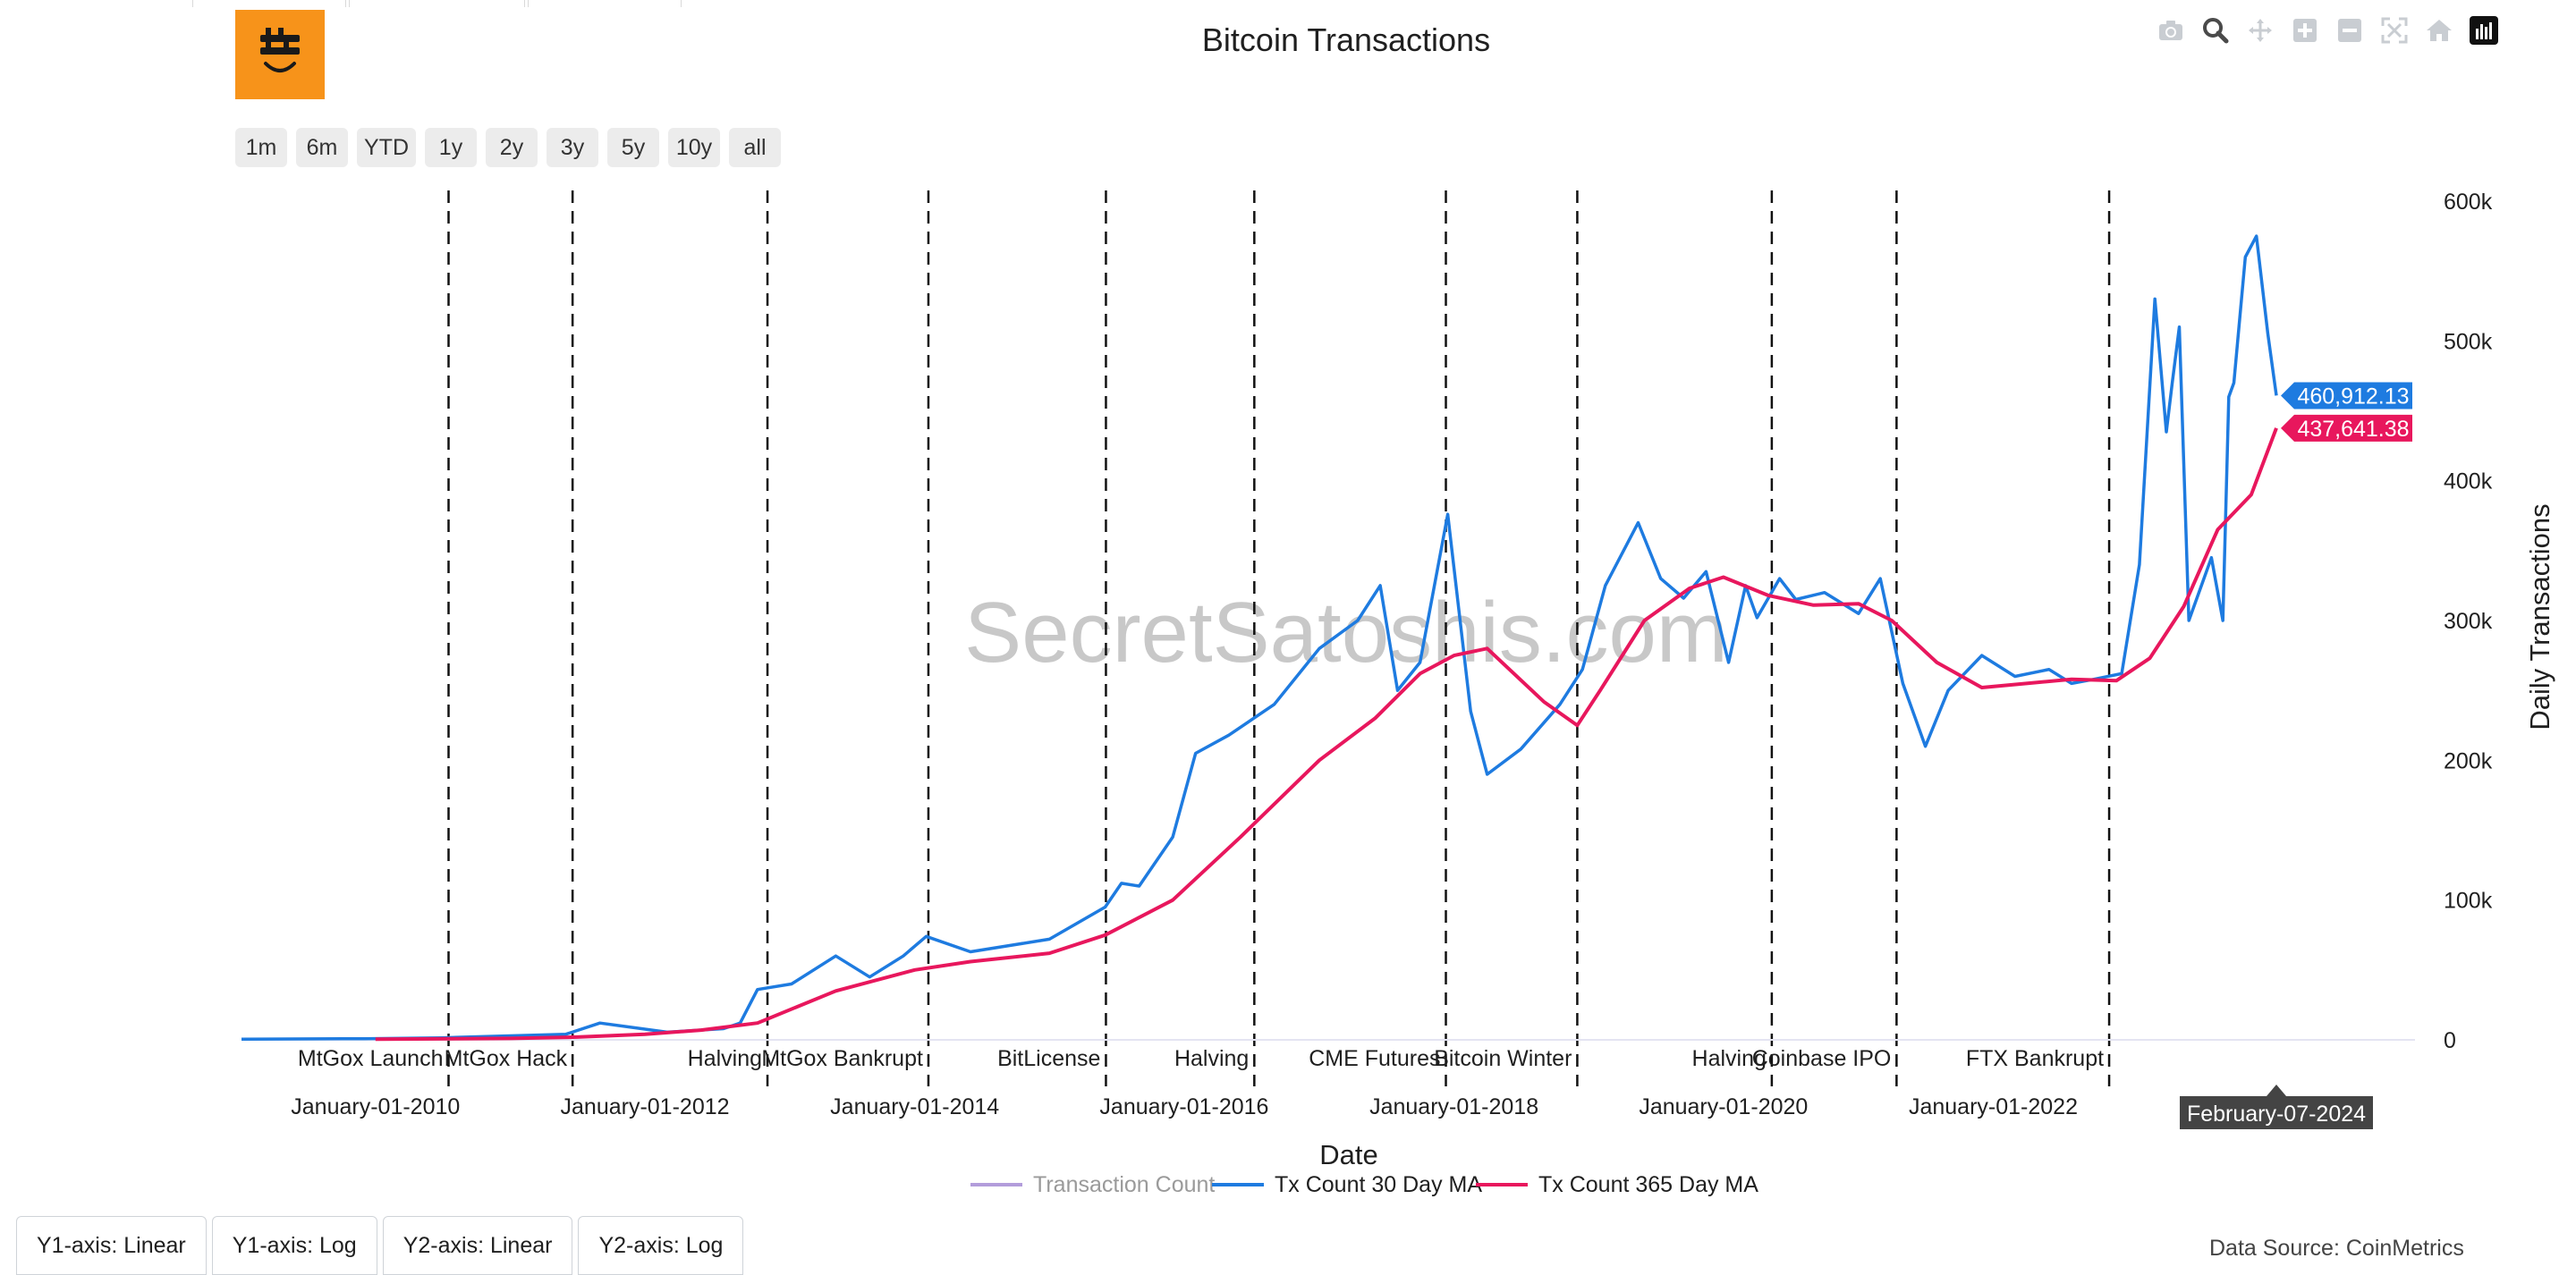 Image resolution: width=2576 pixels, height=1275 pixels. I want to click on event-label: FTX Bankrupt, so click(2035, 1058).